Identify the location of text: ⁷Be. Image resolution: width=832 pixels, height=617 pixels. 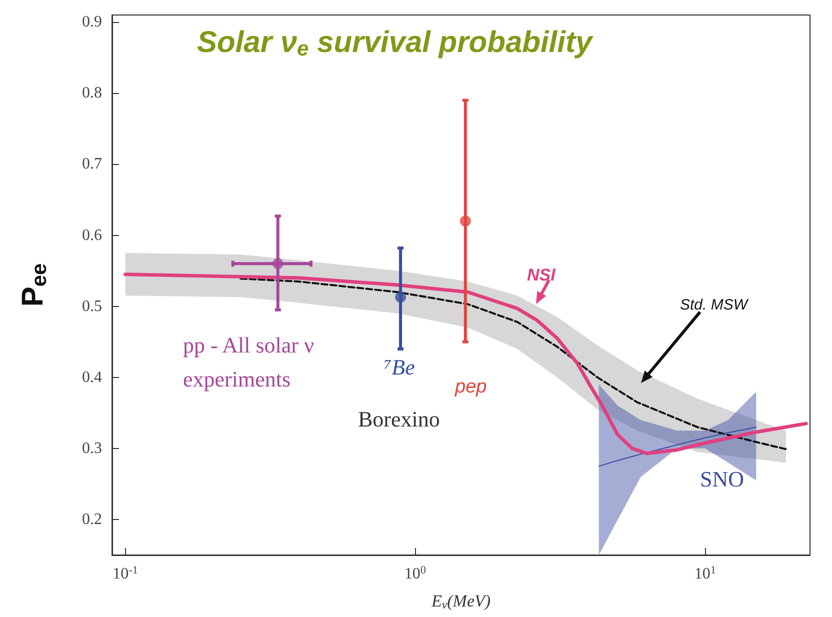
(400, 367).